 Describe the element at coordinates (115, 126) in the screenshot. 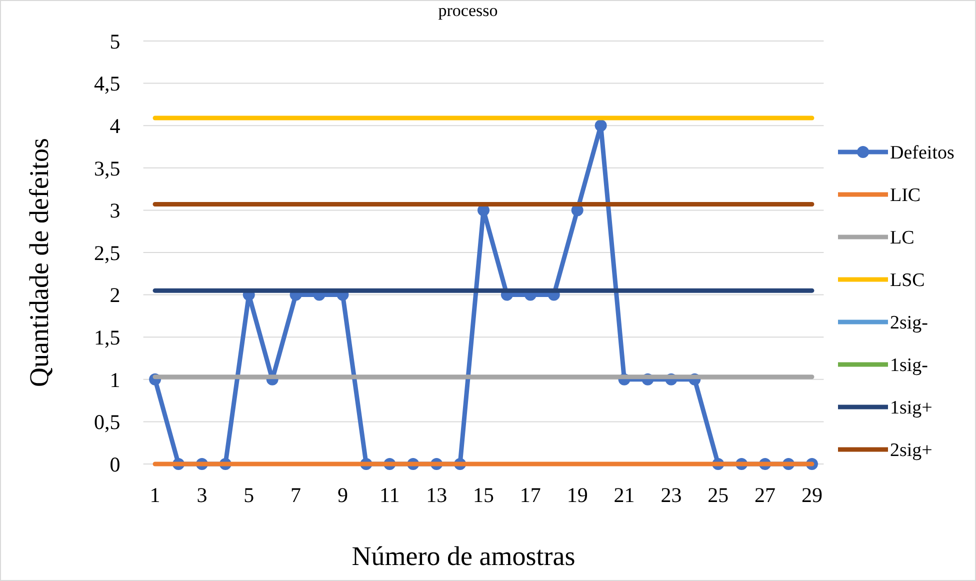

I see `y-tick-label: 4` at that location.